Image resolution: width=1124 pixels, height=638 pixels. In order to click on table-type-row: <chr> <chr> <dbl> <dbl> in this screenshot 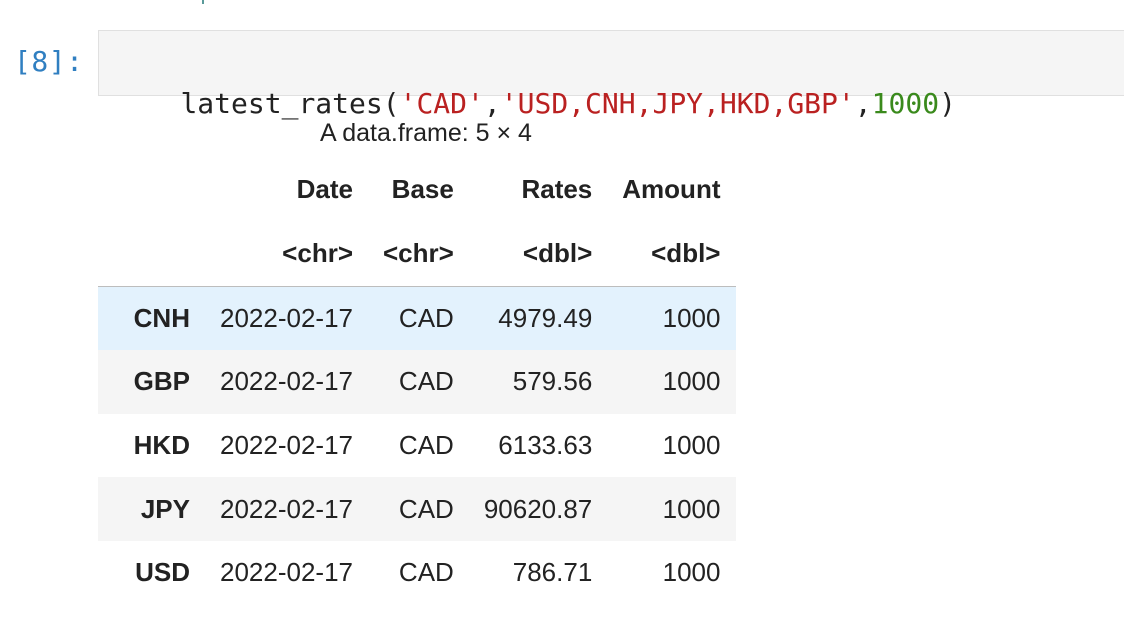, I will do `click(417, 253)`.